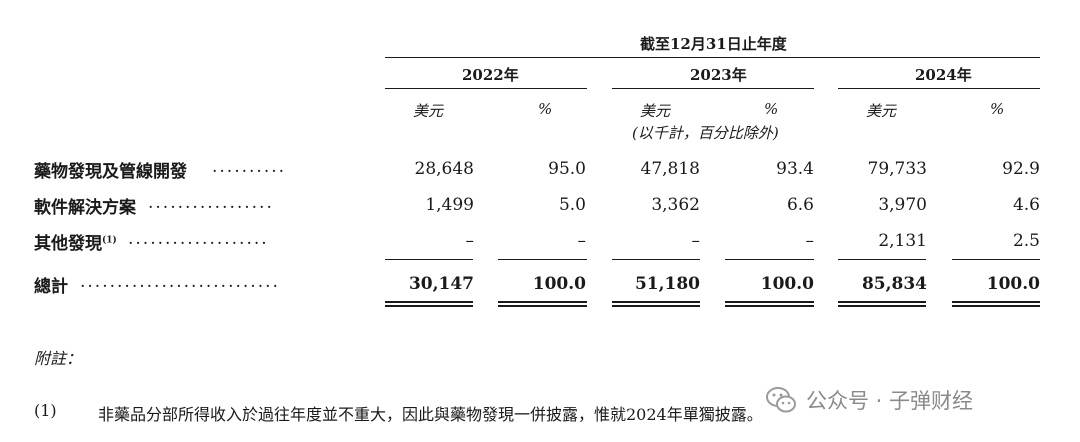 The width and height of the screenshot is (1080, 442). I want to click on wechat-icon, so click(781, 400).